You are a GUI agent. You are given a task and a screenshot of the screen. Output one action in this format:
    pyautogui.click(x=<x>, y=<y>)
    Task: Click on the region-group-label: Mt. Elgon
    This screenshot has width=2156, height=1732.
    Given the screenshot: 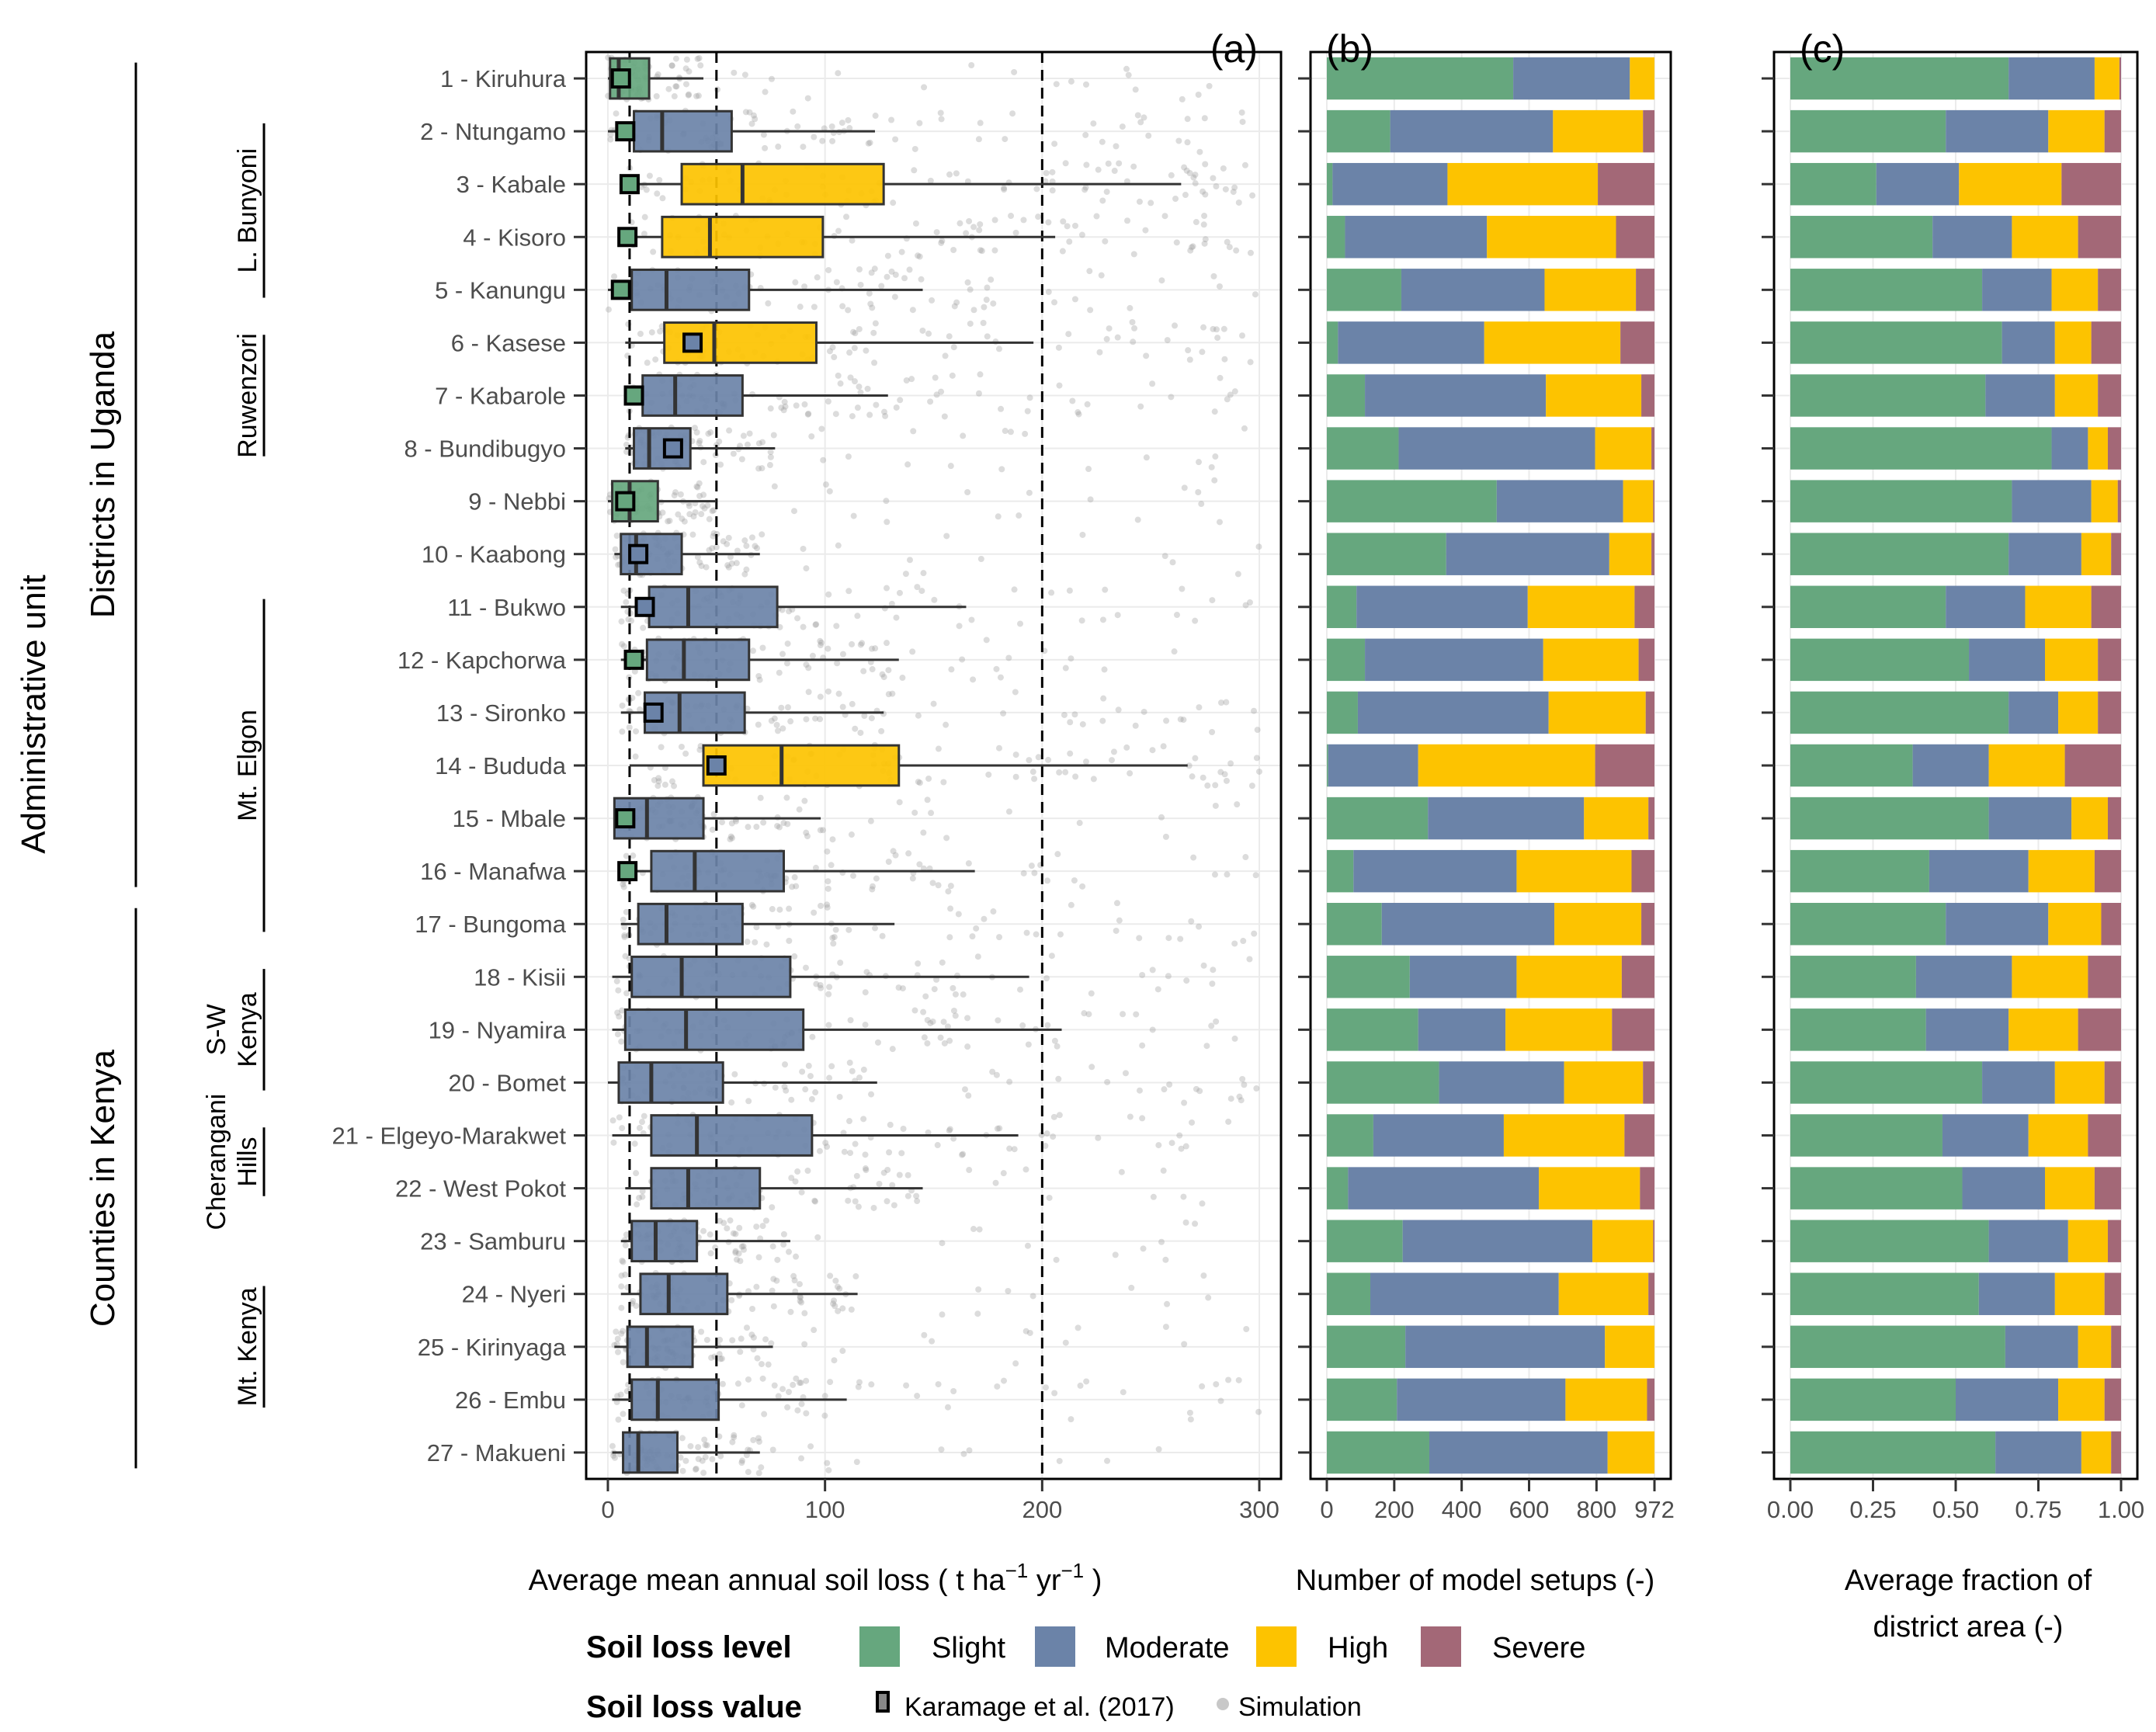 What is the action you would take?
    pyautogui.click(x=248, y=766)
    